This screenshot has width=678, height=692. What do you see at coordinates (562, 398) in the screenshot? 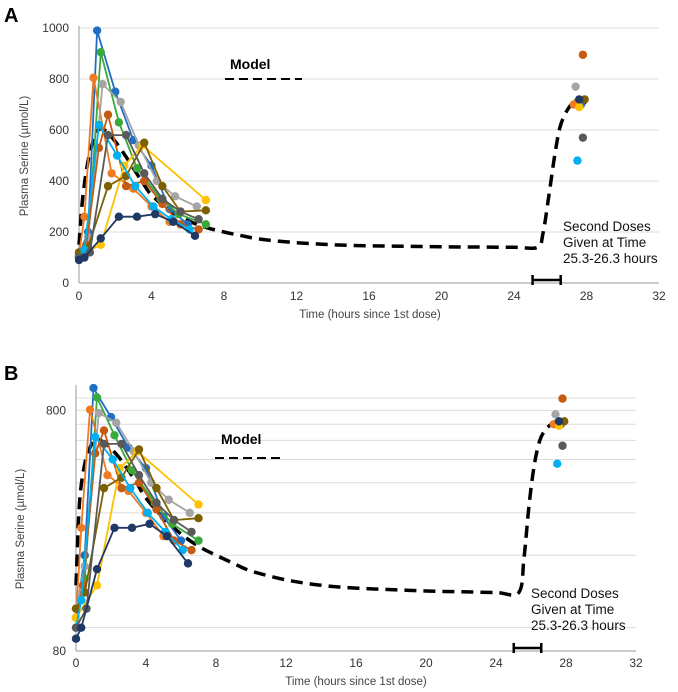
I see `second-dose-point-s5` at bounding box center [562, 398].